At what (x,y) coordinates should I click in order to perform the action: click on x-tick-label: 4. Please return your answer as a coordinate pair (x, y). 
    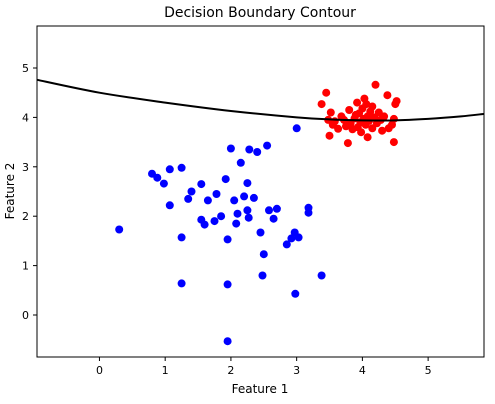
    Looking at the image, I should click on (362, 370).